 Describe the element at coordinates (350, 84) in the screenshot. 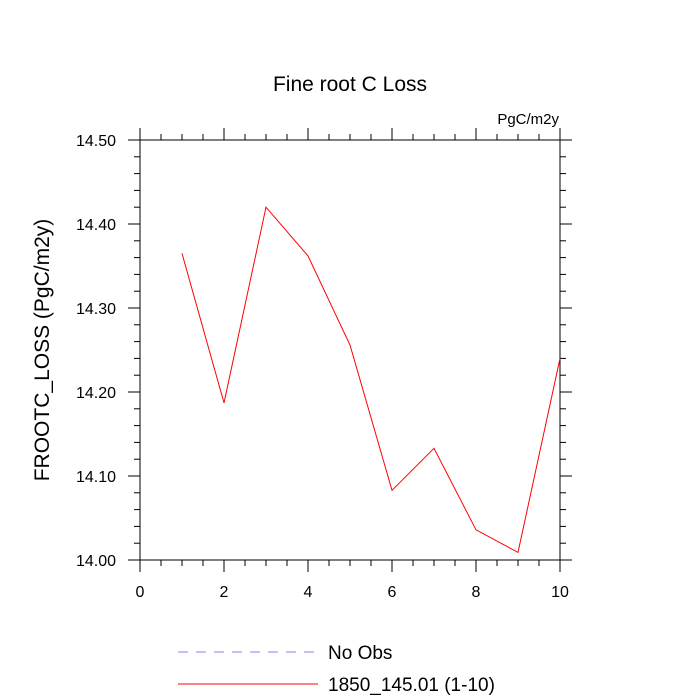

I see `chart-title: Fine root C Loss` at that location.